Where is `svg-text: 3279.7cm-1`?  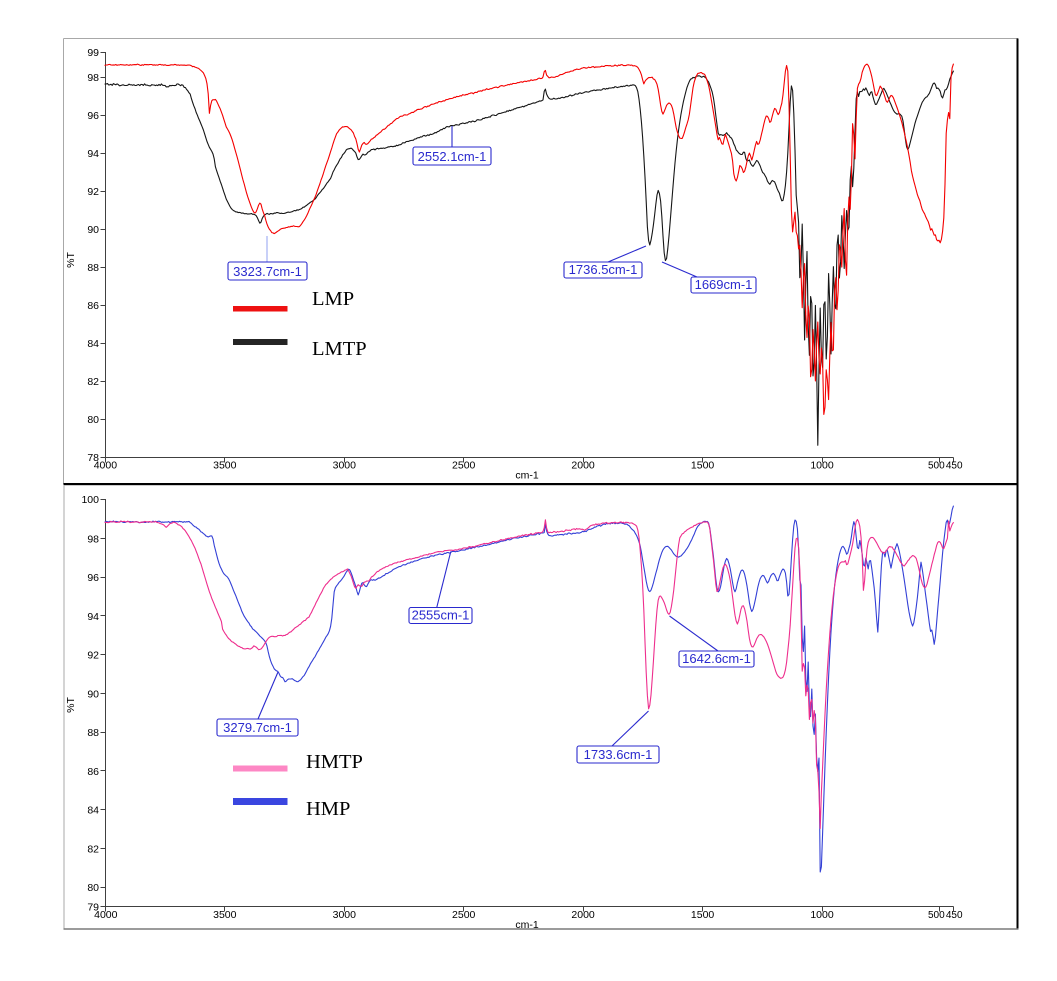 svg-text: 3279.7cm-1 is located at coordinates (257, 727).